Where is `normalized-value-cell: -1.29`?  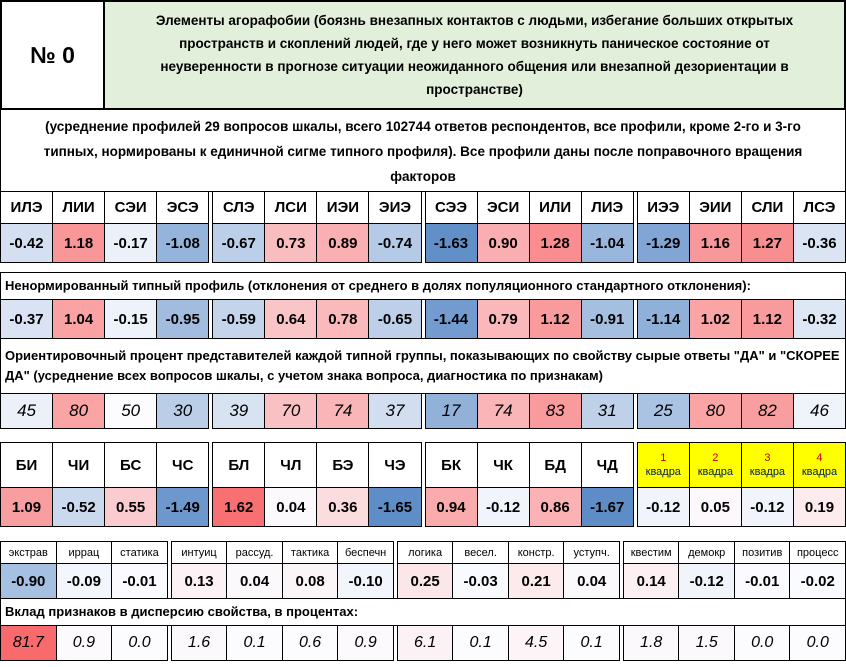 normalized-value-cell: -1.29 is located at coordinates (663, 243).